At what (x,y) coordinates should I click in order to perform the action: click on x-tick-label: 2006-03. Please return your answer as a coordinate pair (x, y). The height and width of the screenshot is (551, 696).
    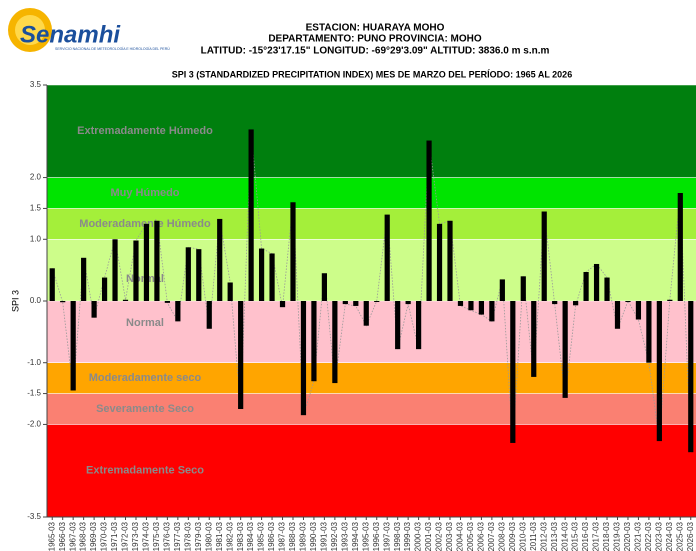
    Looking at the image, I should click on (481, 536).